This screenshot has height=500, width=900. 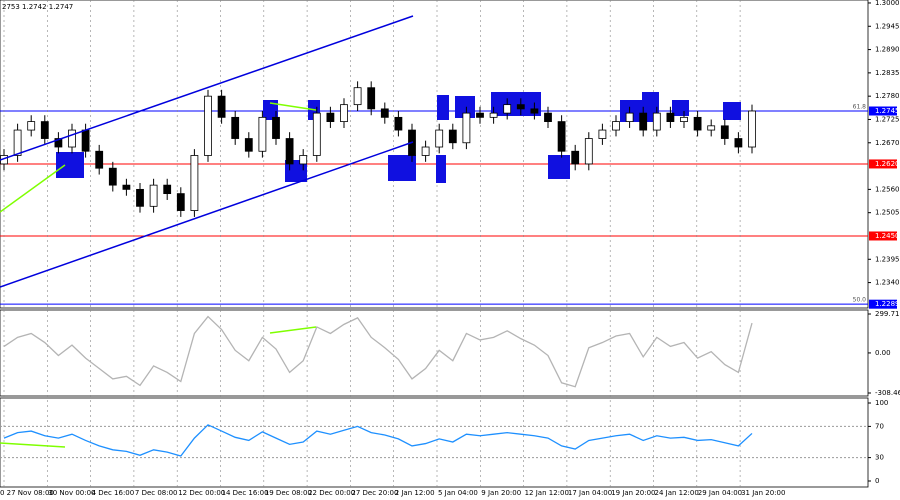 I want to click on y-tick-label: 1.2945, so click(x=887, y=26).